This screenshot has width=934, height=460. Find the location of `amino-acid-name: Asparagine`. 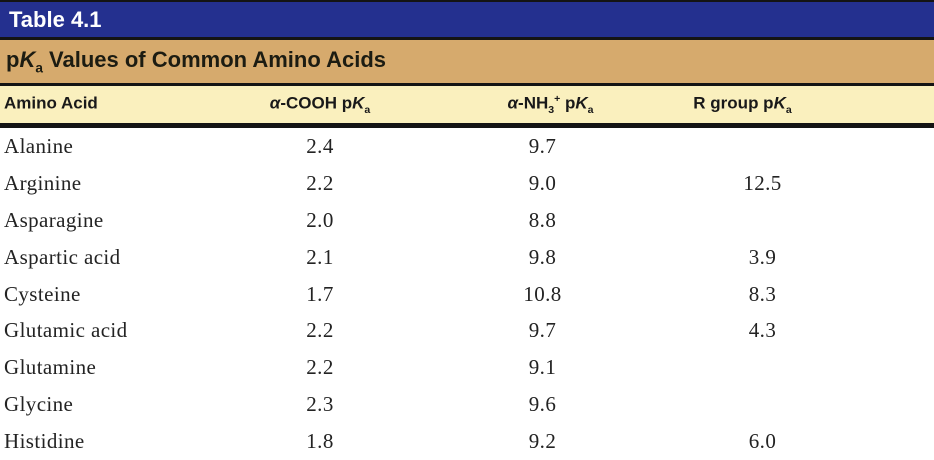

amino-acid-name: Asparagine is located at coordinates (54, 219).